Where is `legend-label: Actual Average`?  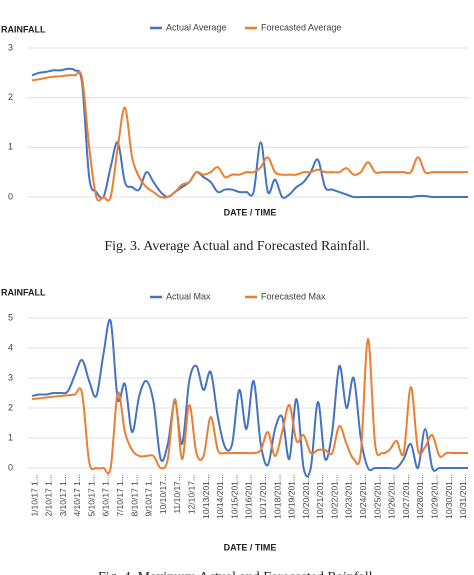 legend-label: Actual Average is located at coordinates (196, 27).